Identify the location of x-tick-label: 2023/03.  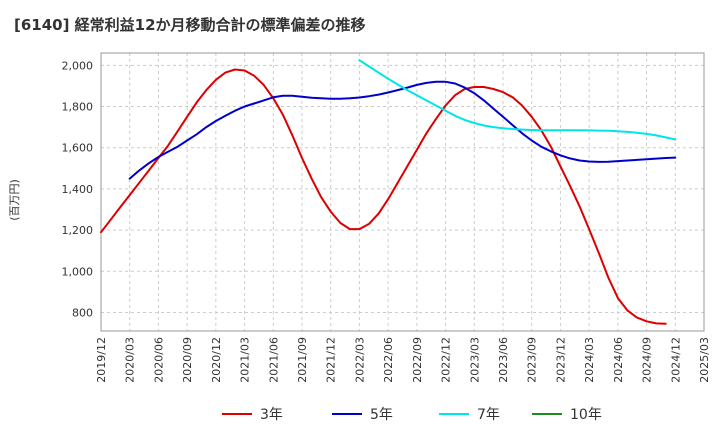
(474, 360).